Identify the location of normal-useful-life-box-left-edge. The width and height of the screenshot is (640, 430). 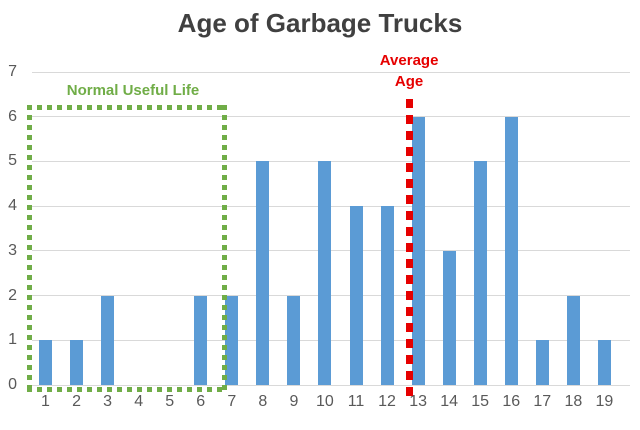
(29, 248).